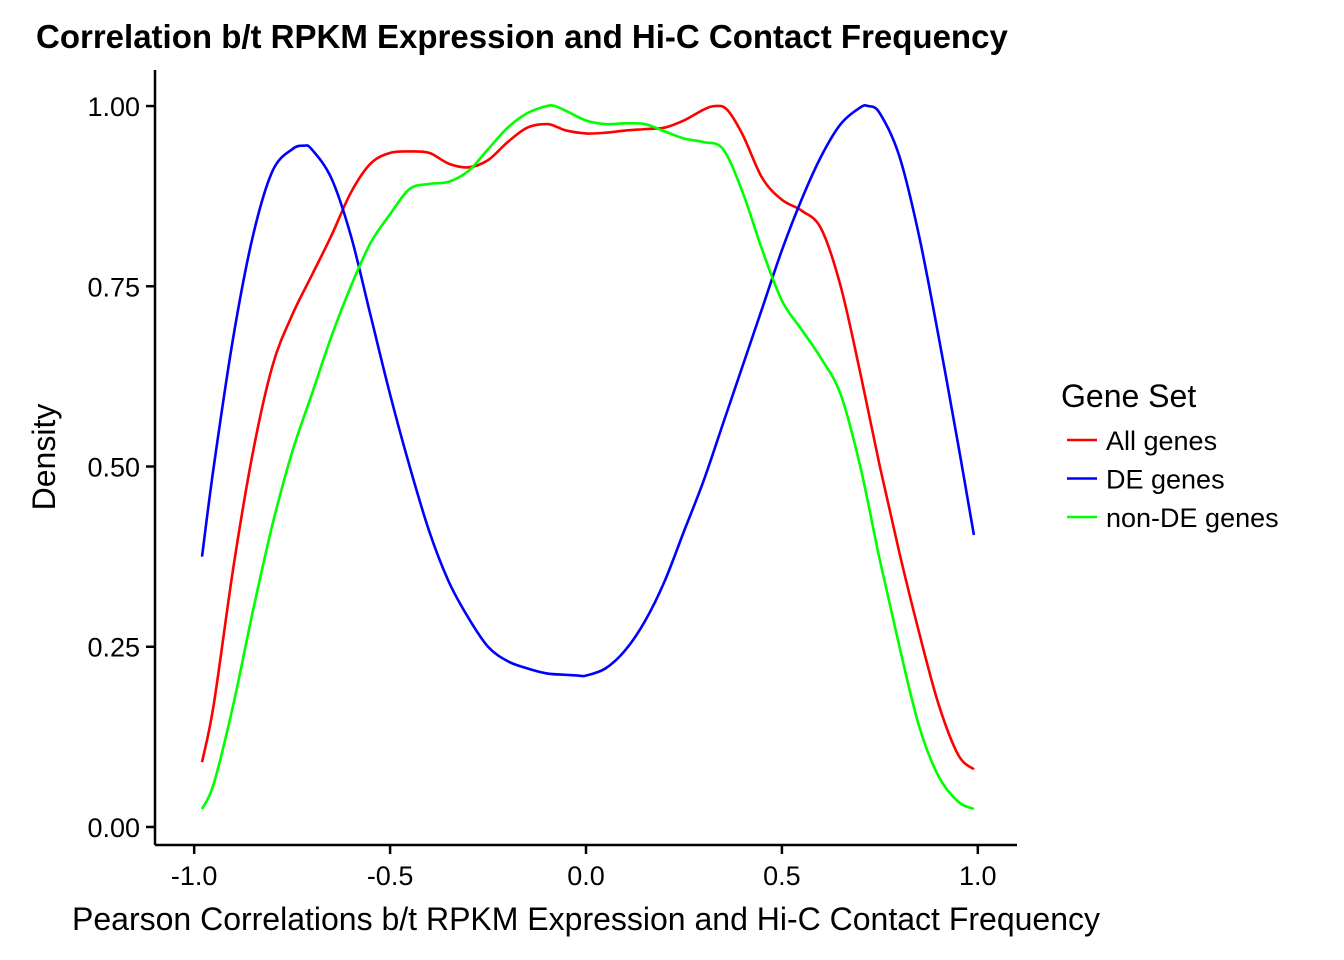 This screenshot has width=1344, height=960. What do you see at coordinates (194, 876) in the screenshot?
I see `x-tick-label: -1.0` at bounding box center [194, 876].